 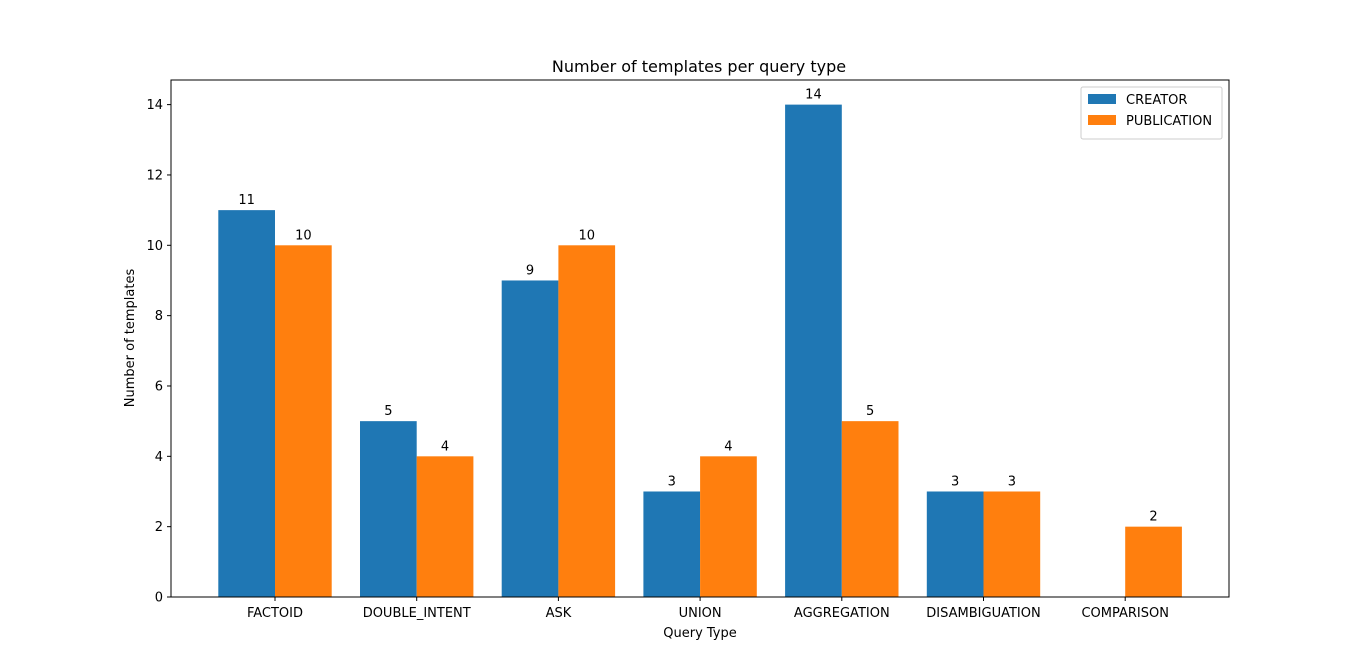 What do you see at coordinates (154, 175) in the screenshot?
I see `y-tick-label: 12` at bounding box center [154, 175].